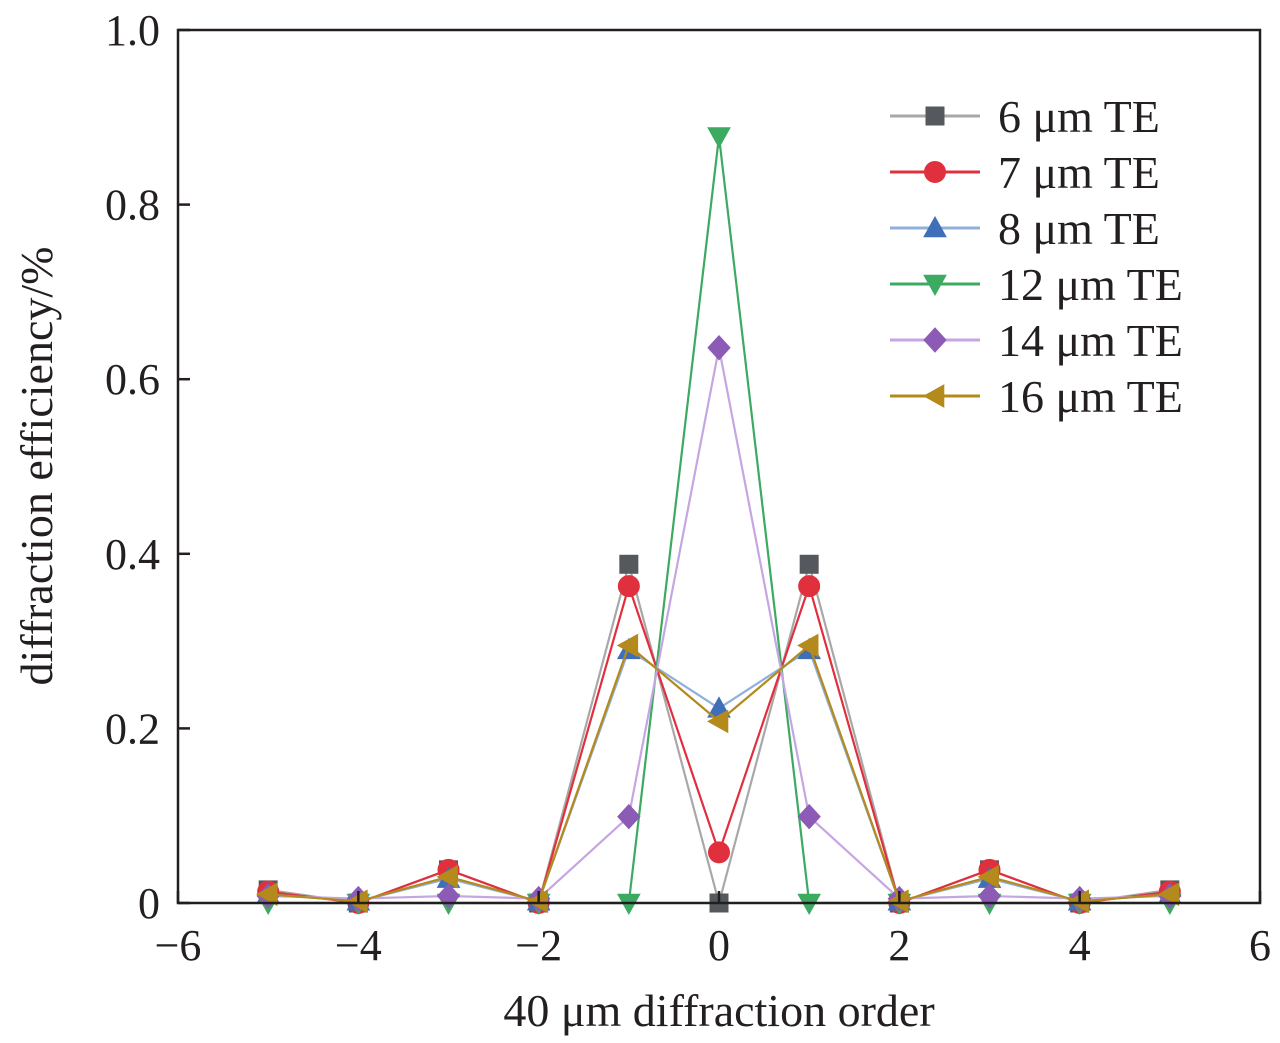 Image resolution: width=1280 pixels, height=1043 pixels. I want to click on legend-item: 6 μm TE, so click(1025, 116).